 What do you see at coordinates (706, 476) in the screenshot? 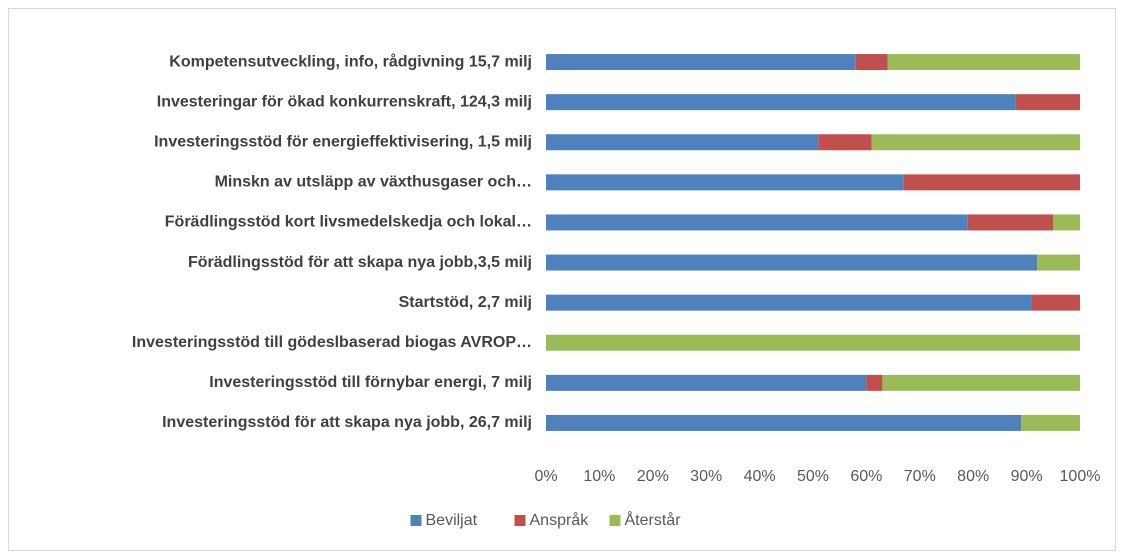
I see `x-tick-label: 30%` at bounding box center [706, 476].